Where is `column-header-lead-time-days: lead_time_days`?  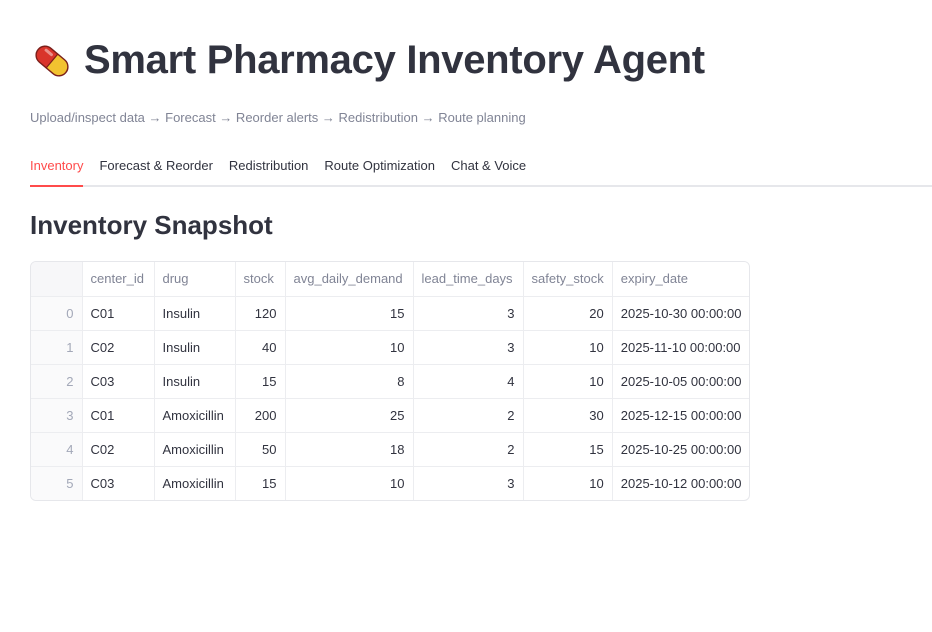 column-header-lead-time-days: lead_time_days is located at coordinates (468, 279).